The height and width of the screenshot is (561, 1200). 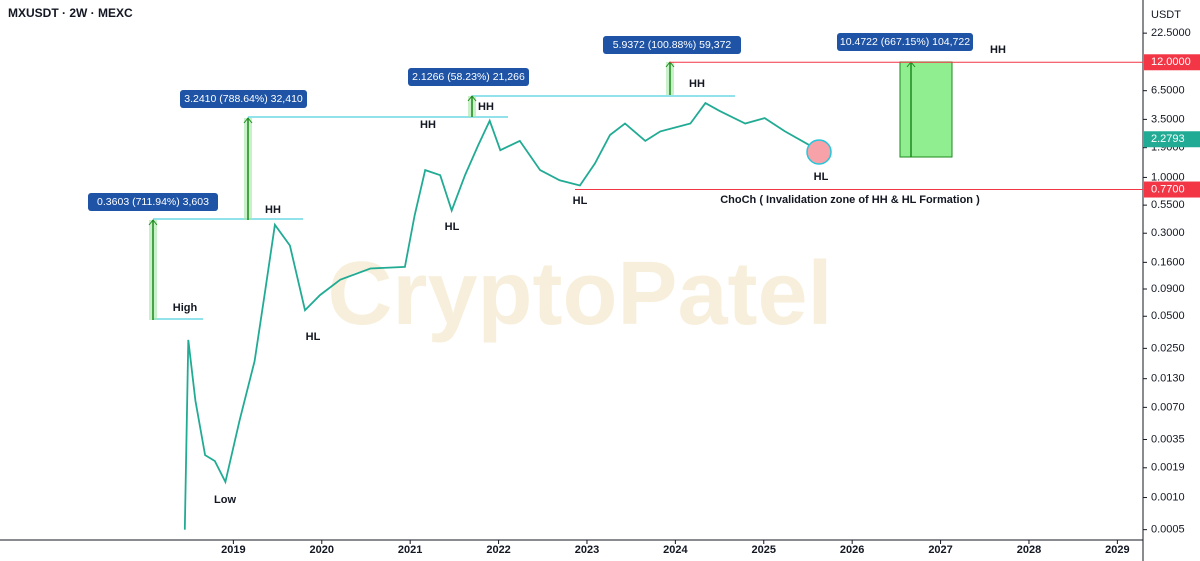 I want to click on y-tick-label: 3.5000, so click(x=1168, y=119).